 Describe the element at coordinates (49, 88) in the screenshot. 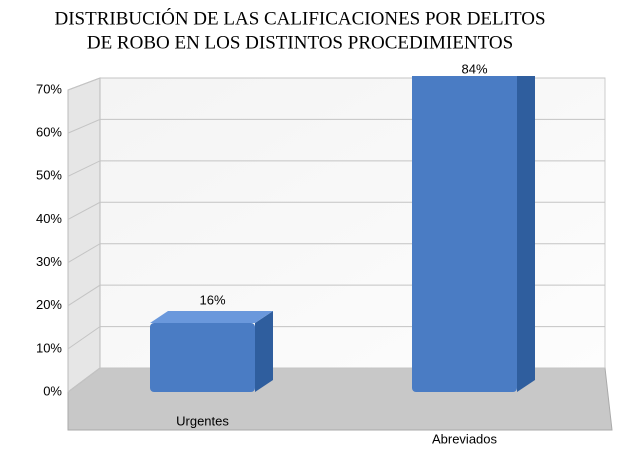

I see `y-tick-label: 70%` at that location.